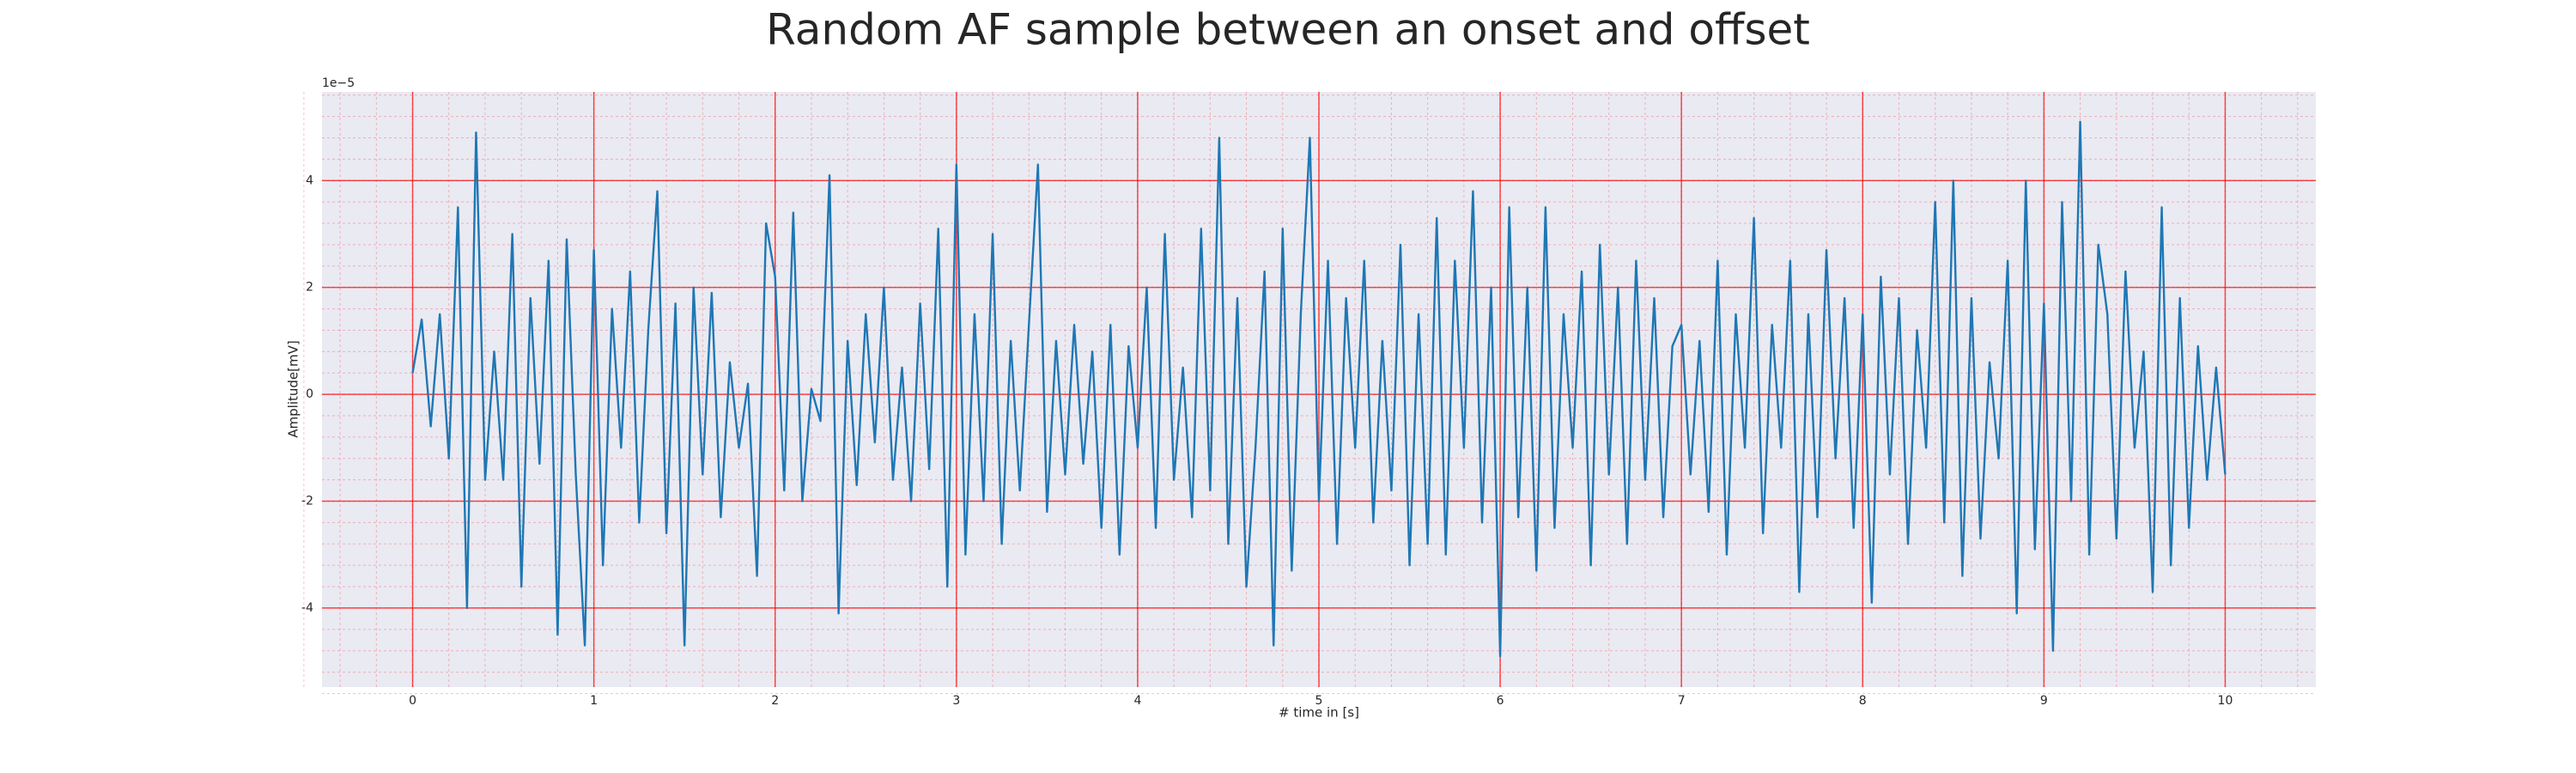  Describe the element at coordinates (1319, 713) in the screenshot. I see `x-axis-label: # time in [s]` at that location.